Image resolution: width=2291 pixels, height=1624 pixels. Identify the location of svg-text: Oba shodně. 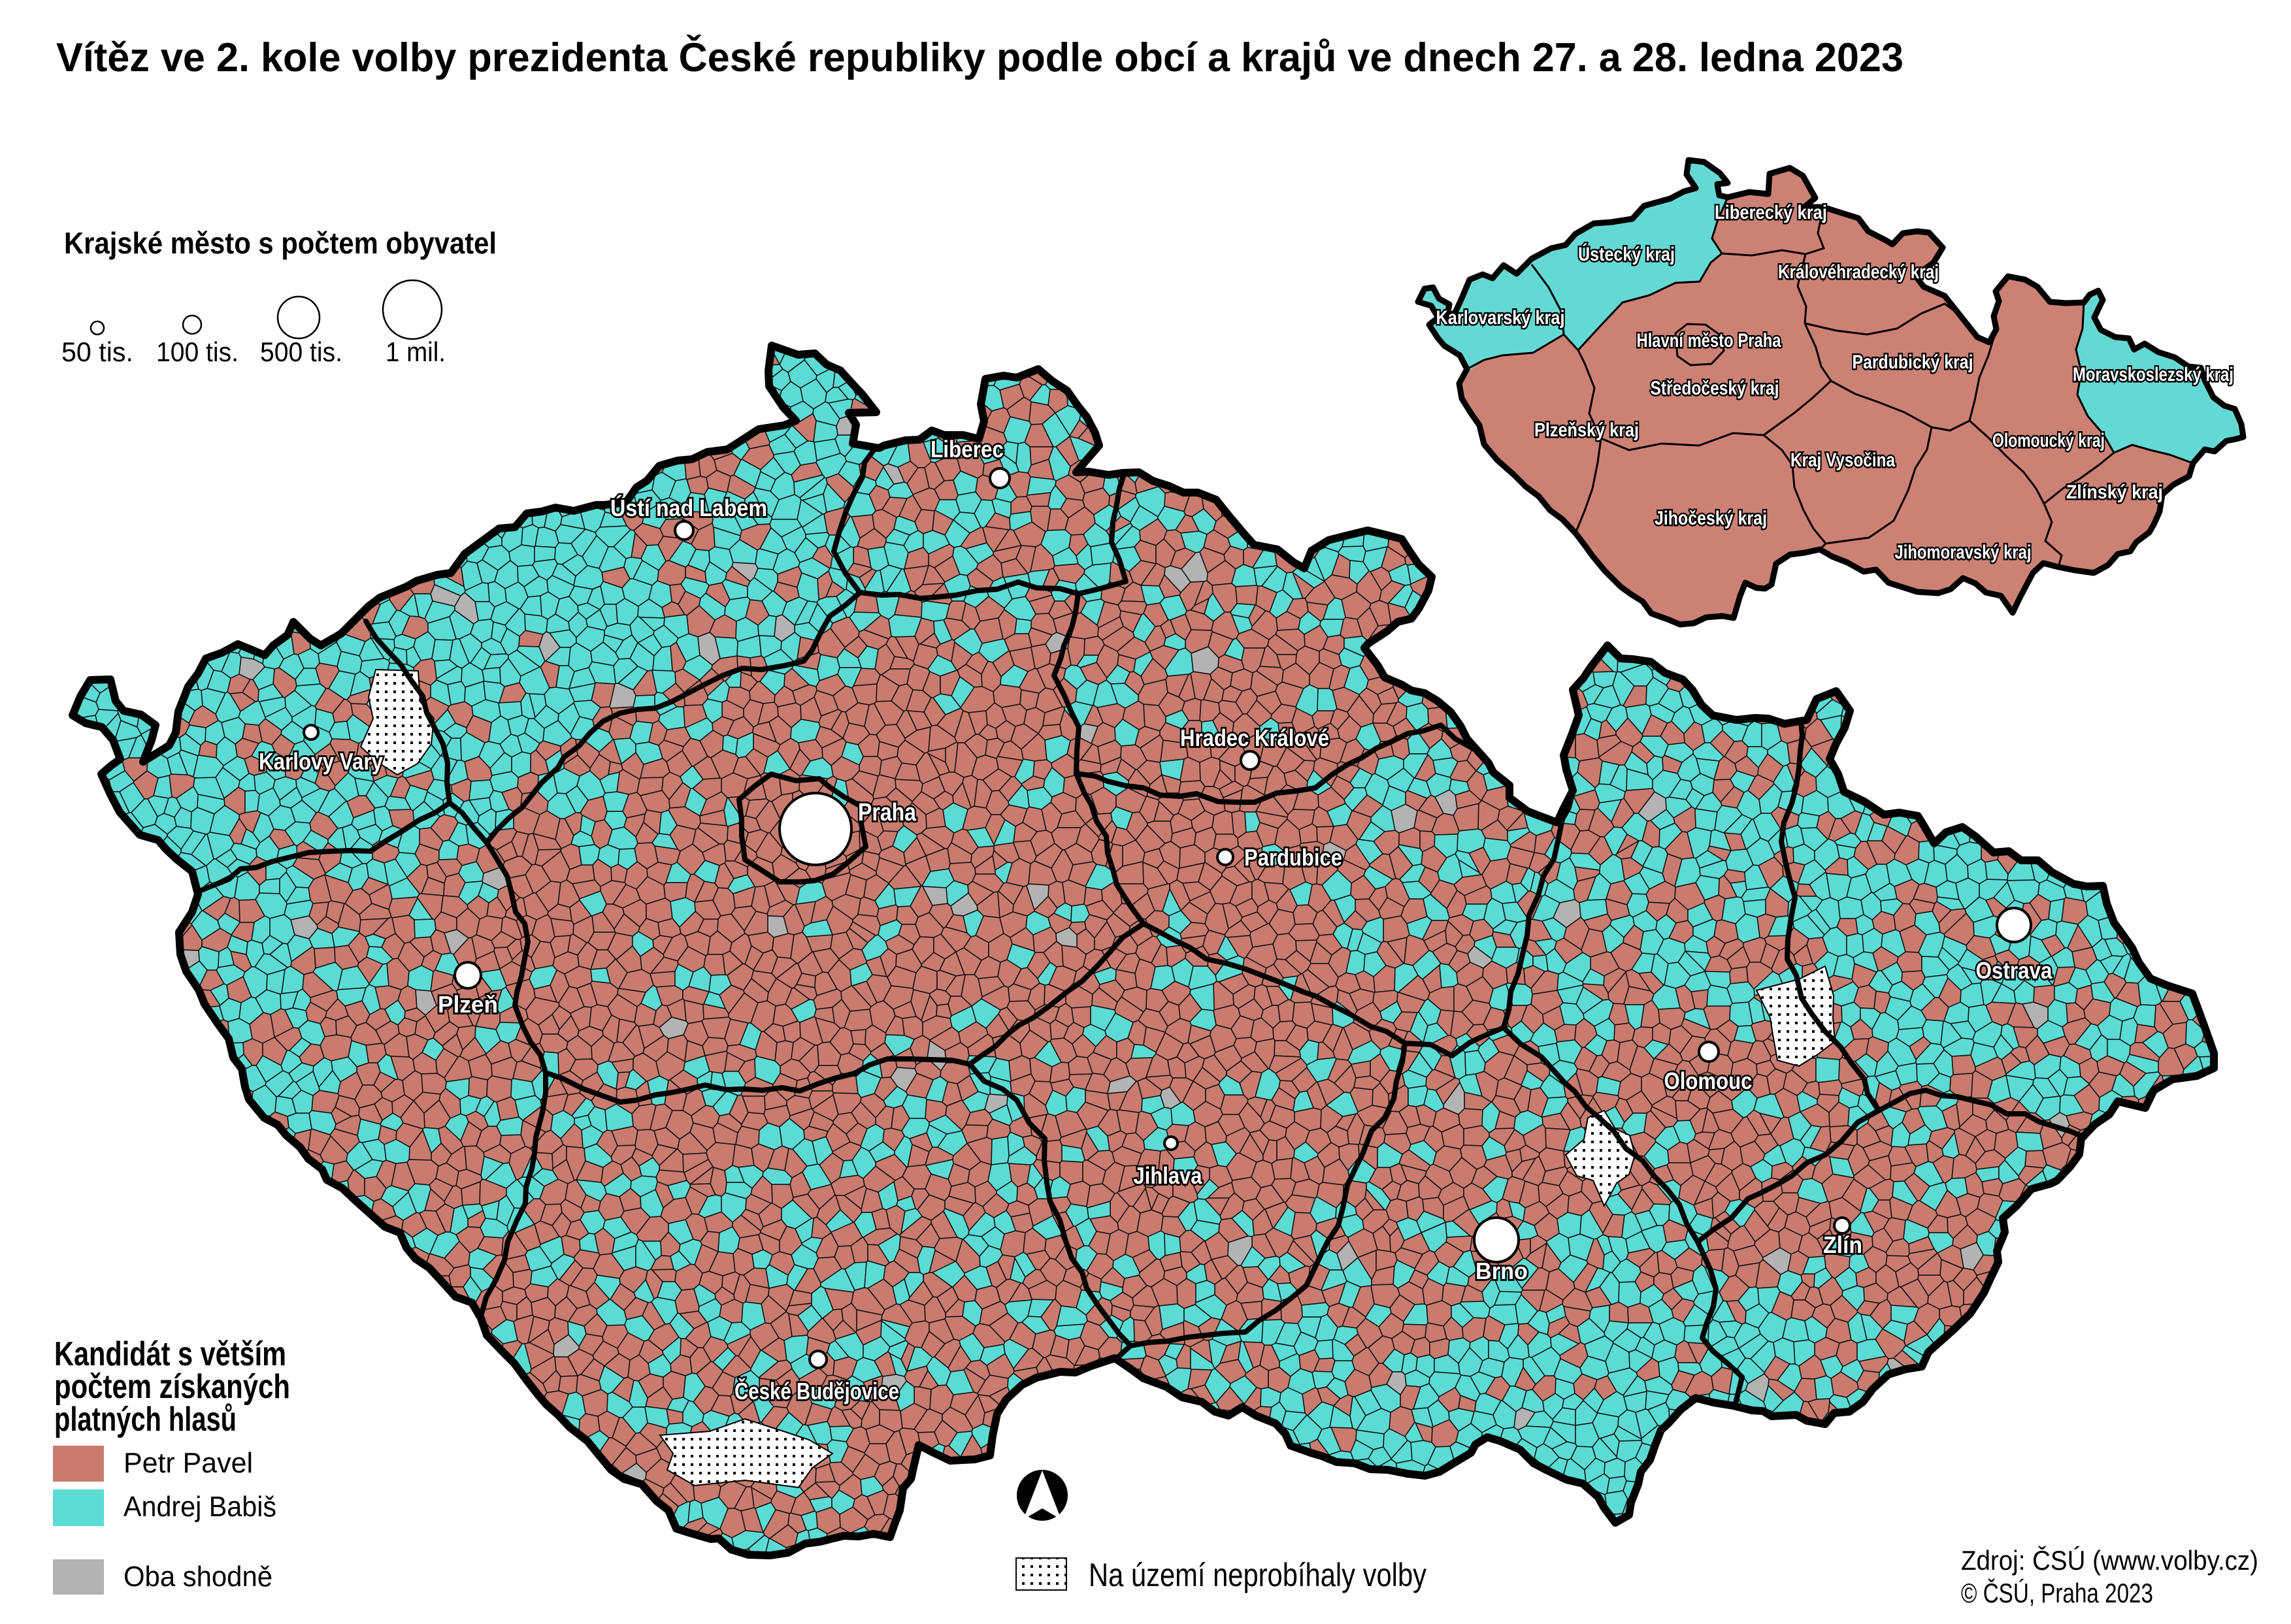
(198, 1577).